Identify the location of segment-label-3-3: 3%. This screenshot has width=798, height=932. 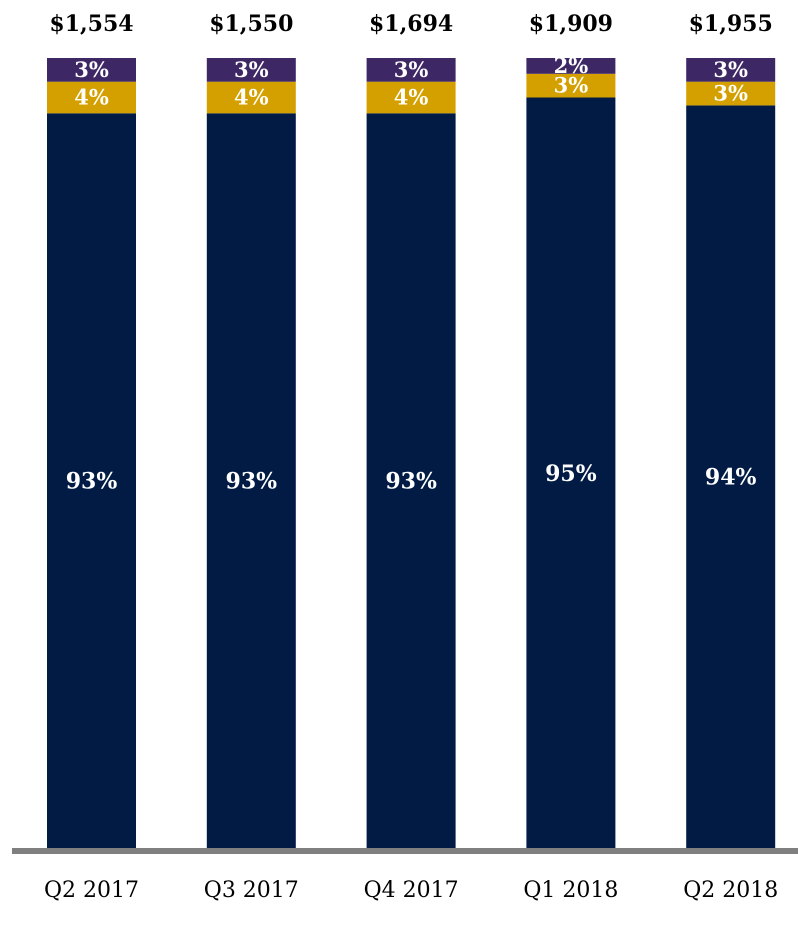
(411, 69).